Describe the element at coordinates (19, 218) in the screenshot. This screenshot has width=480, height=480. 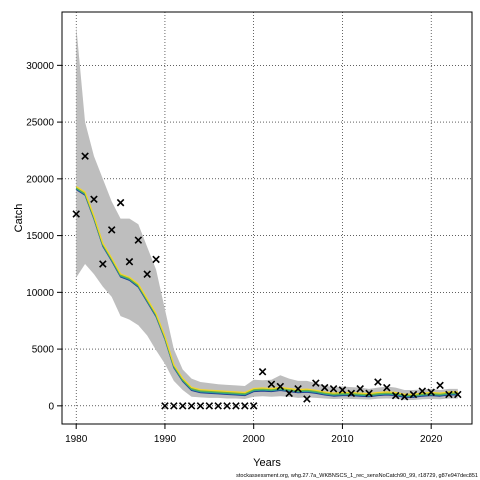
I see `y-axis-title: Catch` at that location.